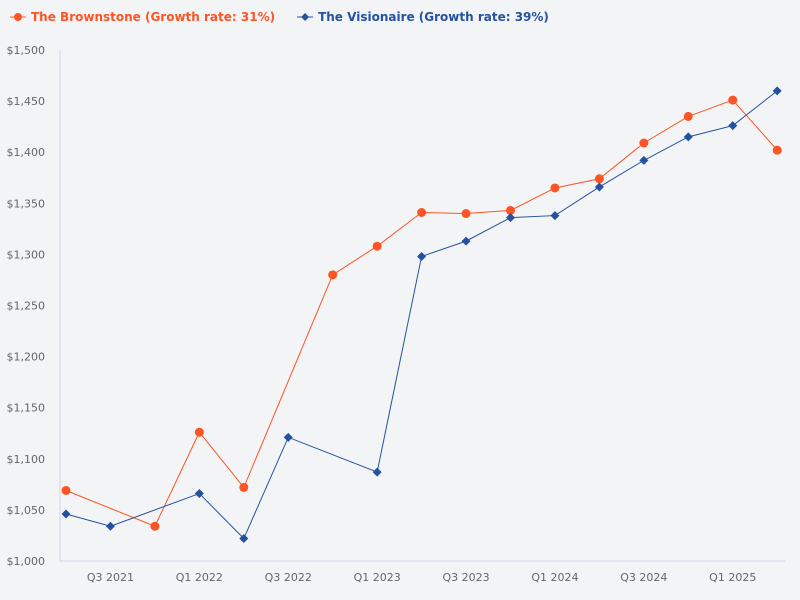 The image size is (800, 600). What do you see at coordinates (26, 101) in the screenshot?
I see `y-tick-label: $1,450` at bounding box center [26, 101].